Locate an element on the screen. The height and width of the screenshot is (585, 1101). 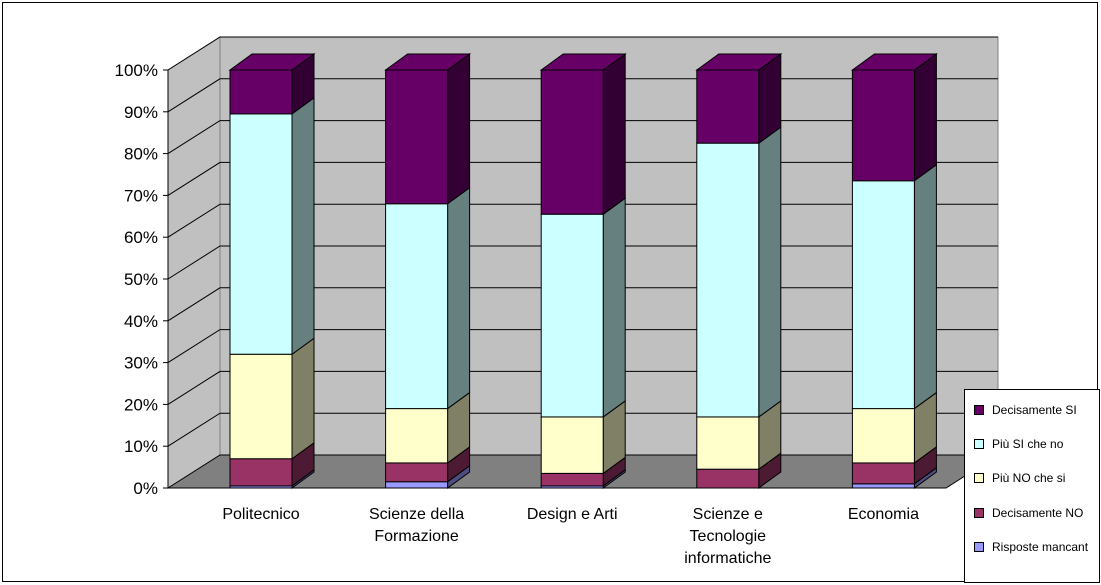
legend-label: Più NO che si is located at coordinates (1029, 478).